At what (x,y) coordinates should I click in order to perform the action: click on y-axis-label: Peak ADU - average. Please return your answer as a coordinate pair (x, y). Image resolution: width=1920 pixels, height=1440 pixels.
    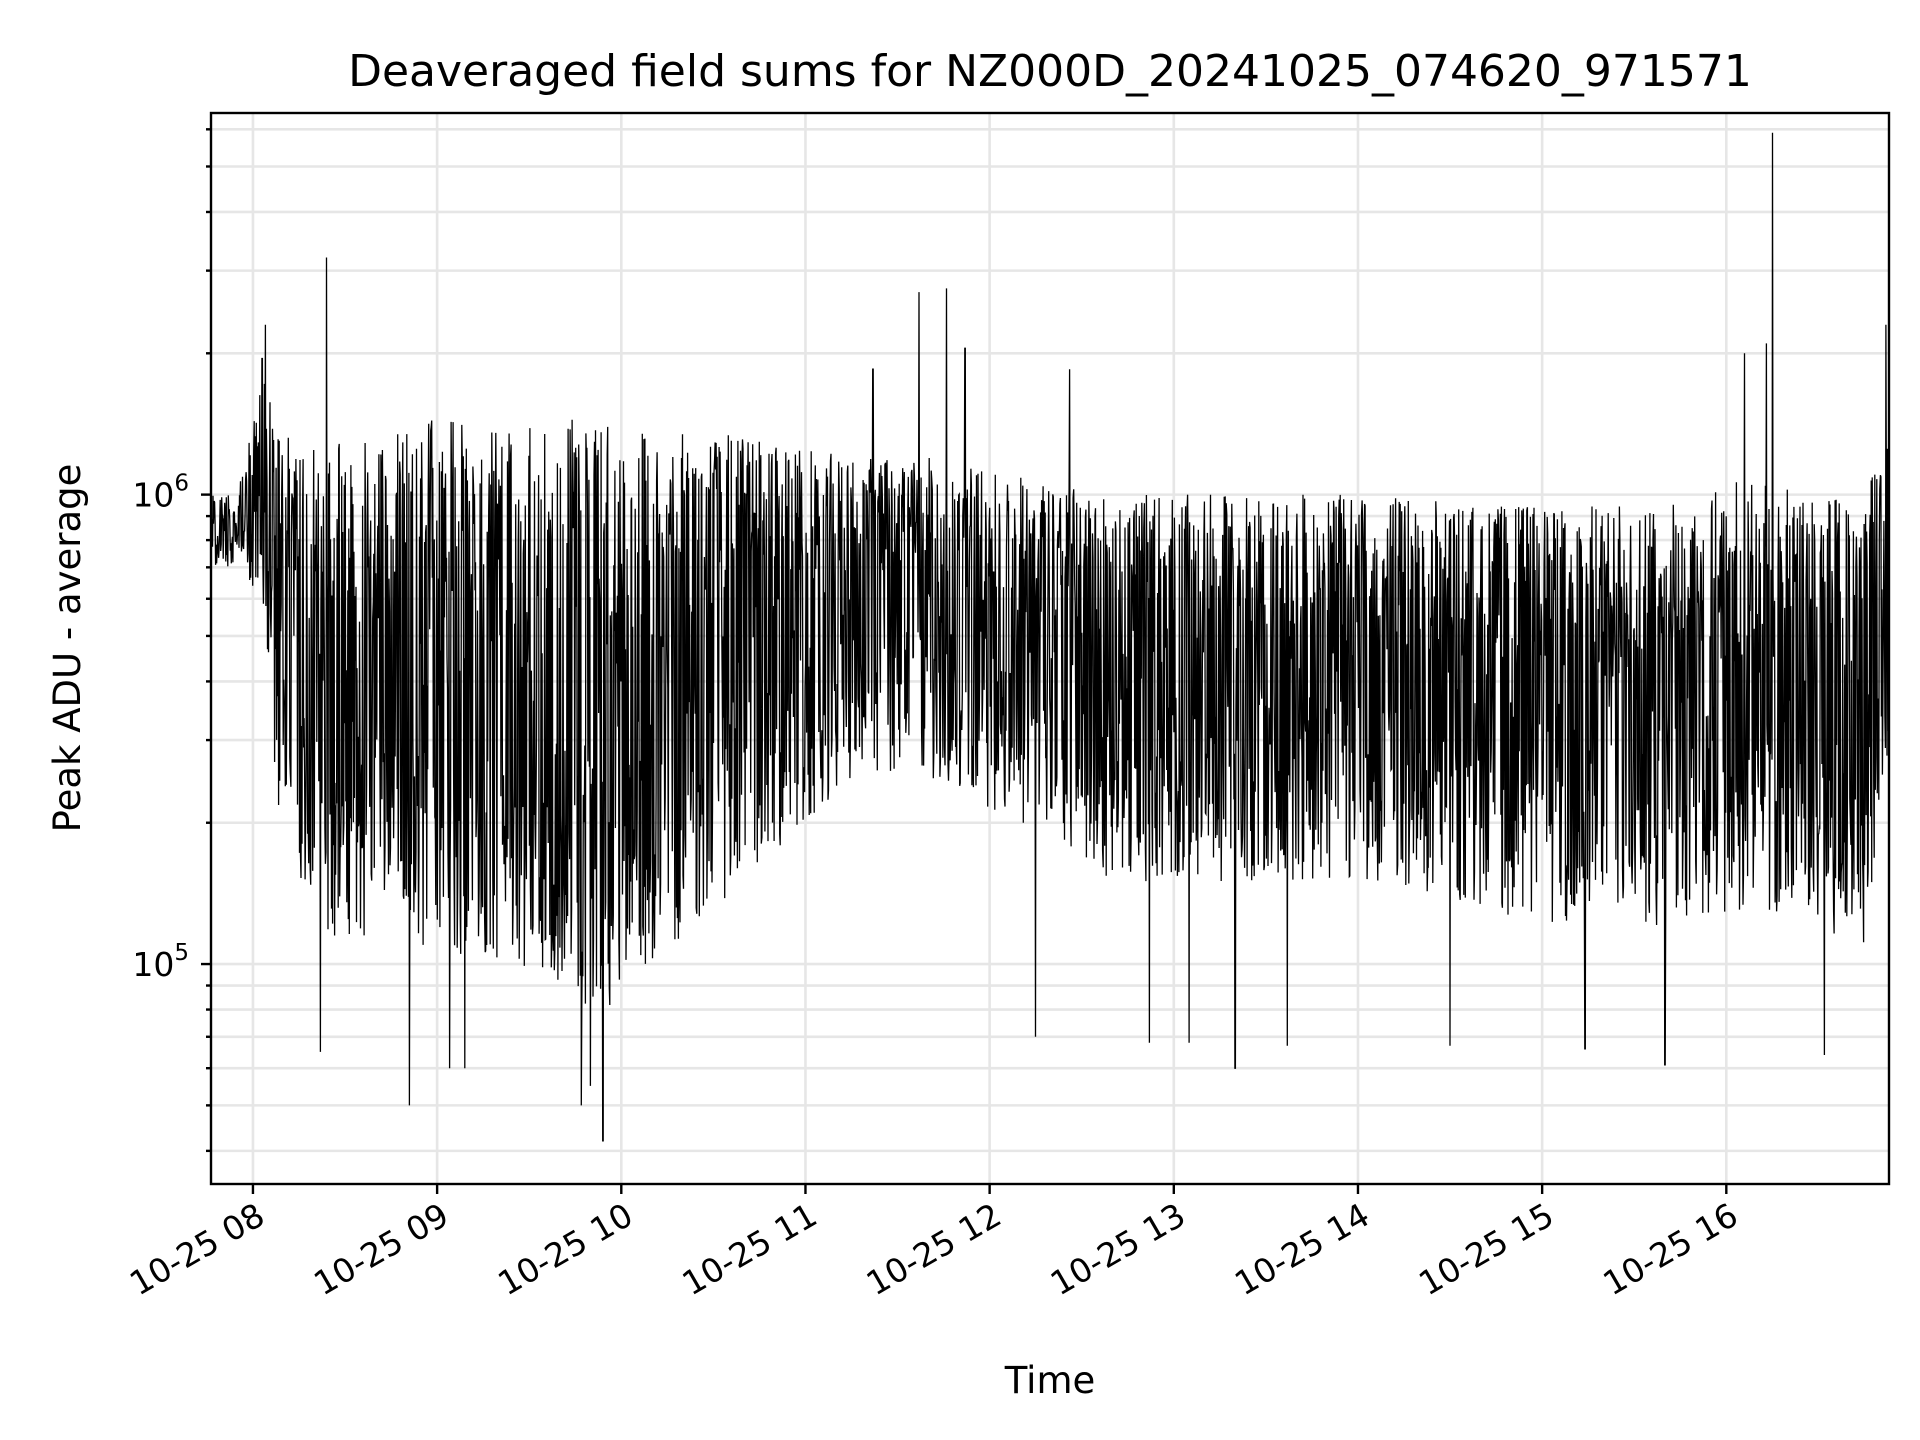
    Looking at the image, I should click on (67, 648).